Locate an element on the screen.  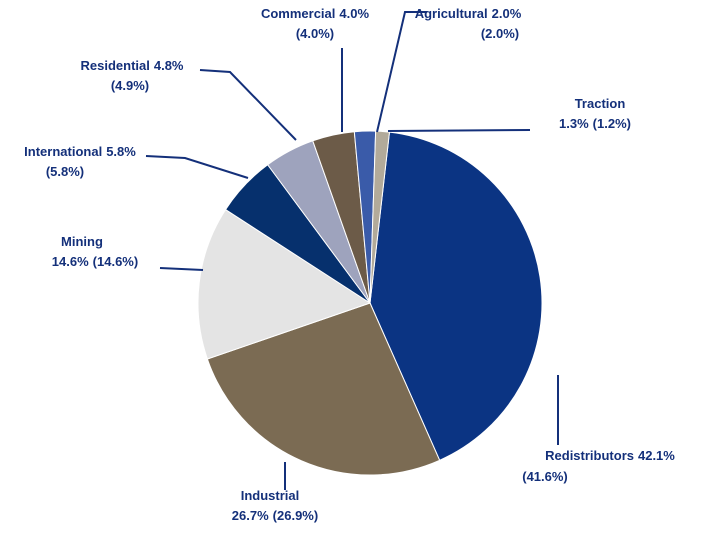
secondary-label: (4.0%) is located at coordinates (315, 33).